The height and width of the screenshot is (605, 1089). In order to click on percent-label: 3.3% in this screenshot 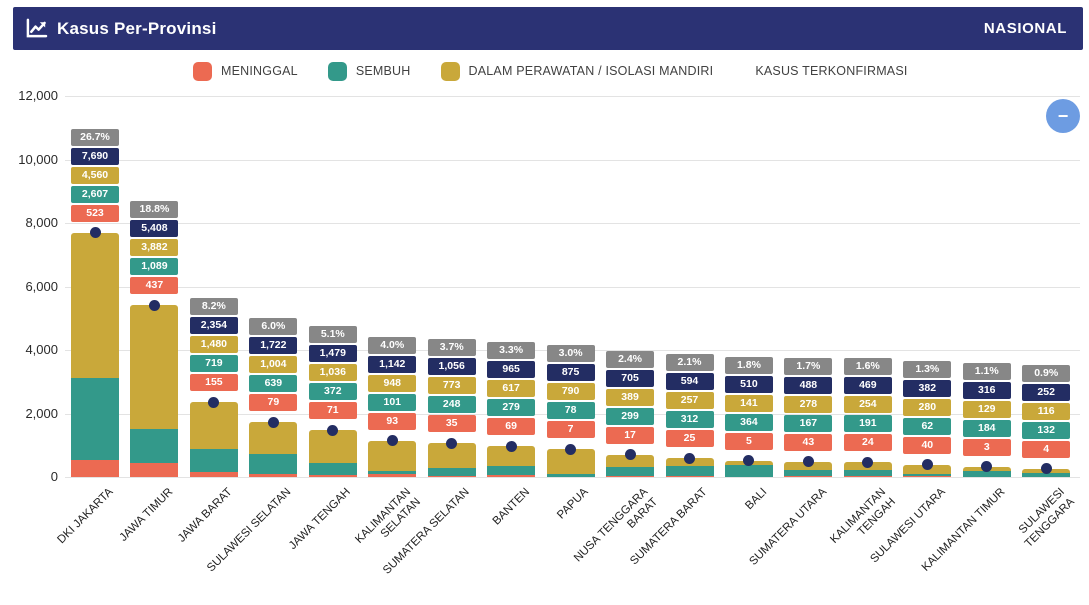, I will do `click(511, 351)`.